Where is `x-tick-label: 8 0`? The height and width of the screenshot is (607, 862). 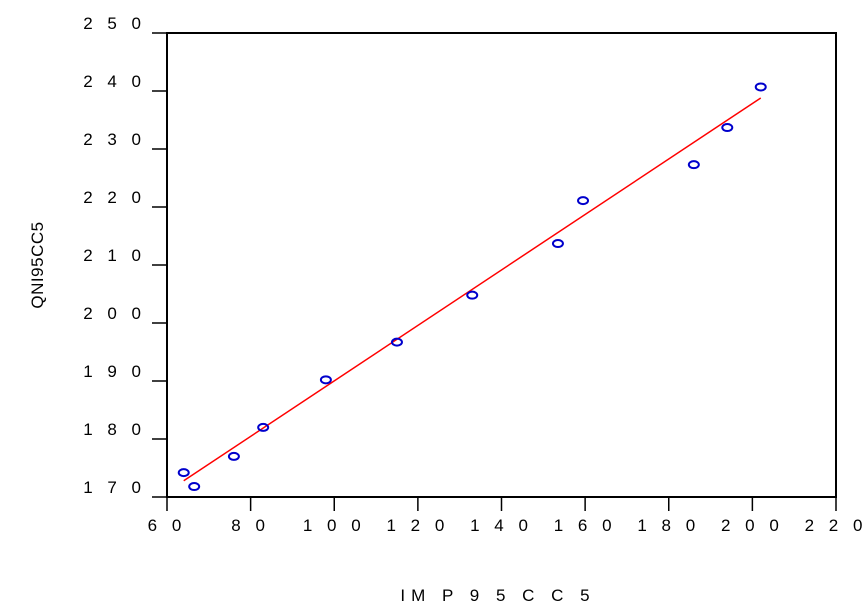
x-tick-label: 8 0 is located at coordinates (250, 525).